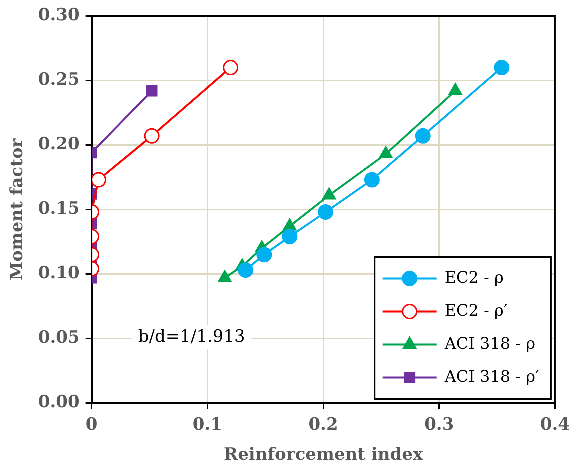  I want to click on y-axis-title: Moment factor, so click(18, 209).